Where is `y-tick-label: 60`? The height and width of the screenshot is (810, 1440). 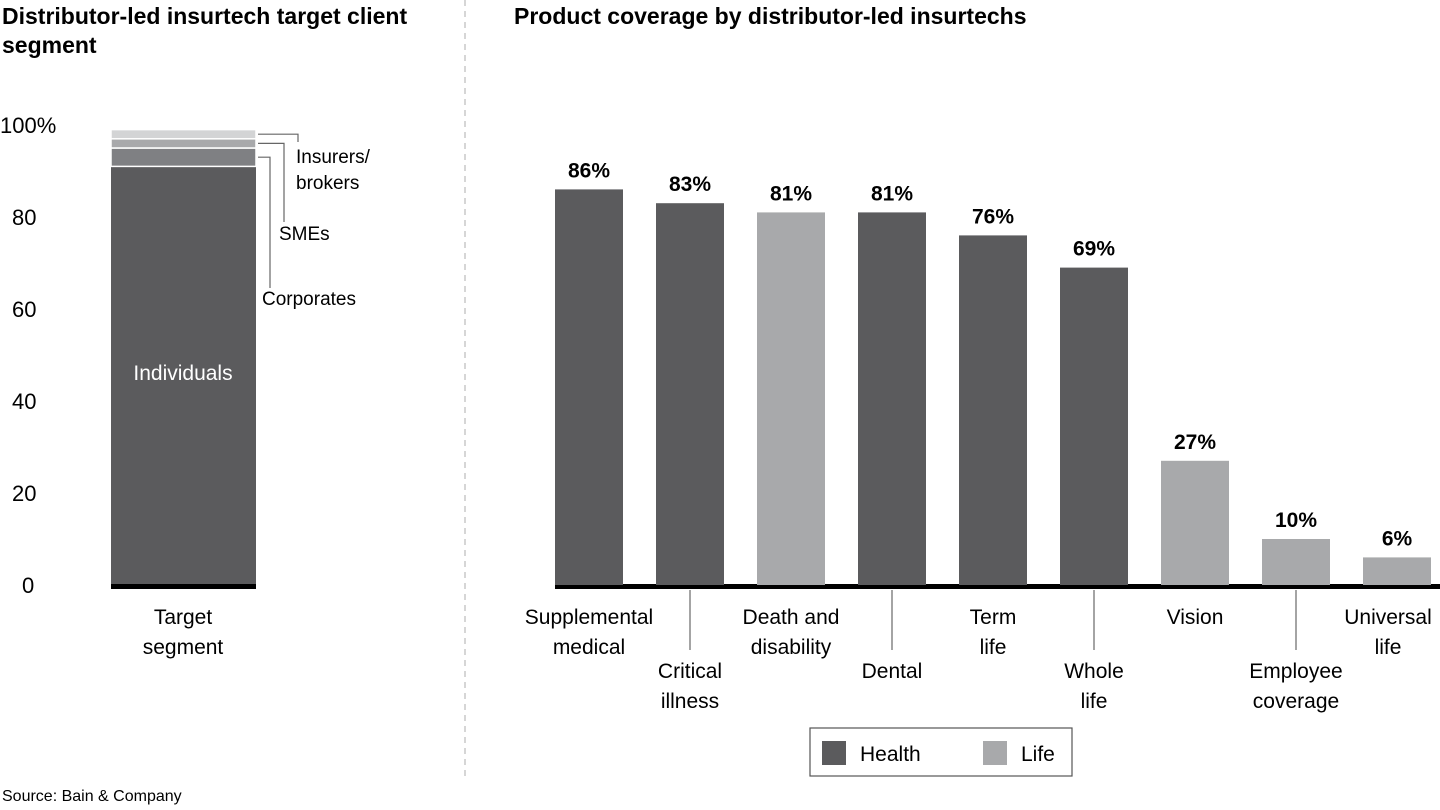
y-tick-label: 60 is located at coordinates (24, 309).